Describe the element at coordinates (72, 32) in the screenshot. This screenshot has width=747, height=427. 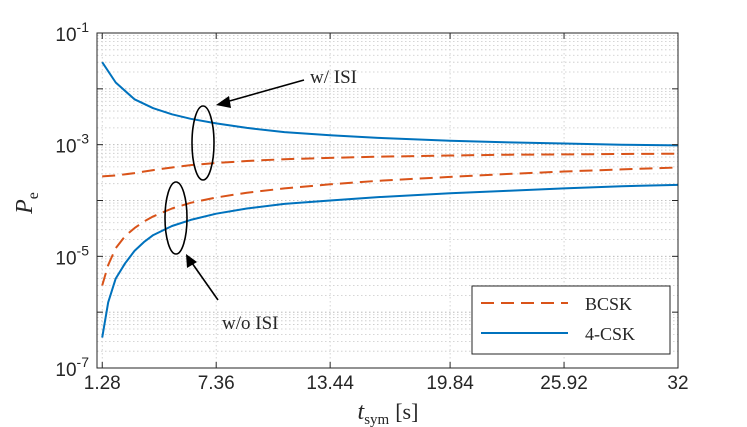
I see `y-tick-label: 10⁻¹` at that location.